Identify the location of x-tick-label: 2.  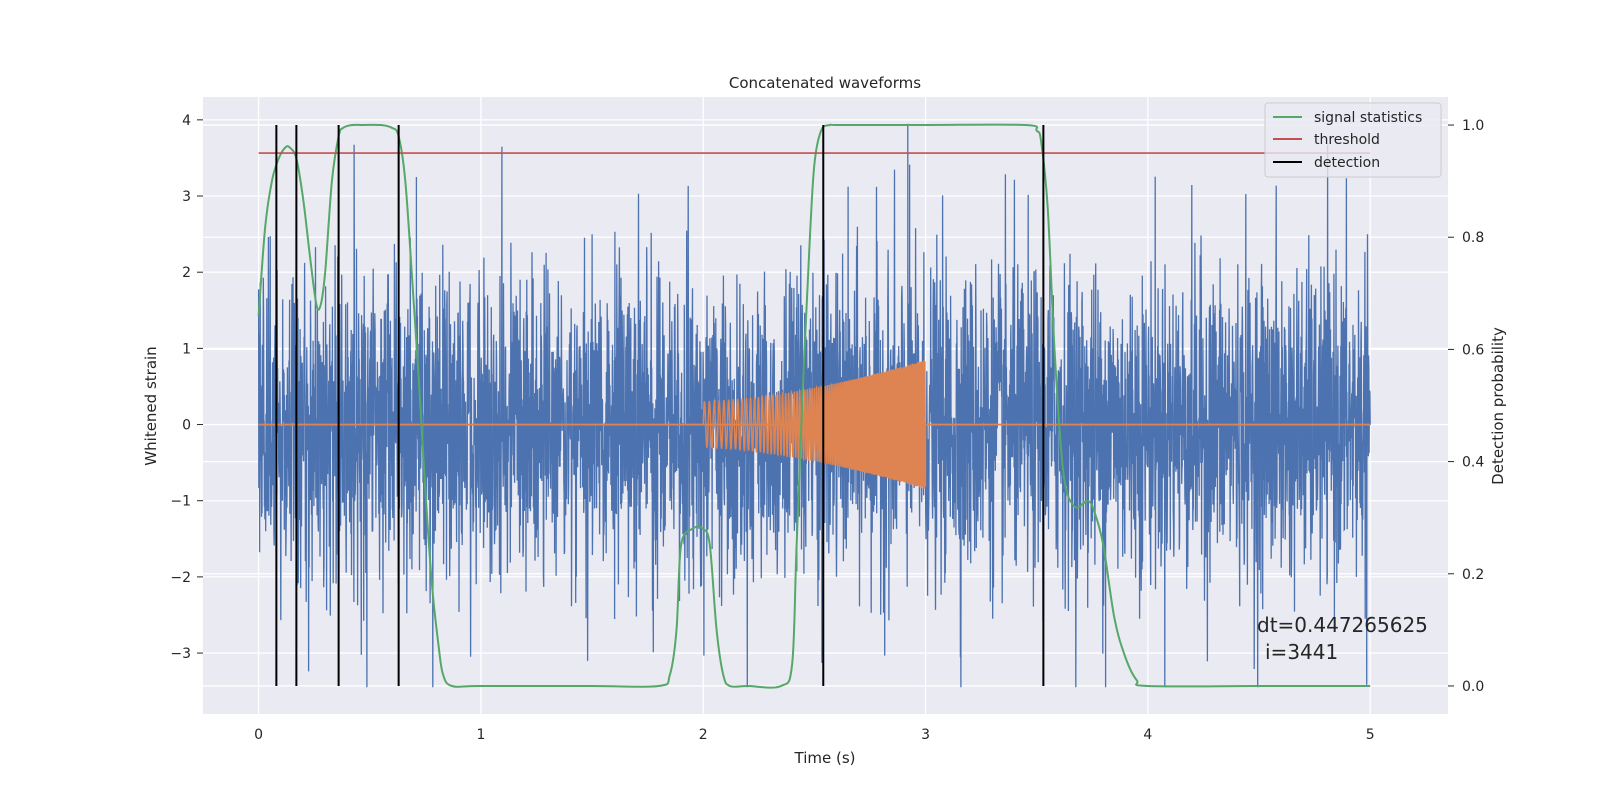
(703, 735).